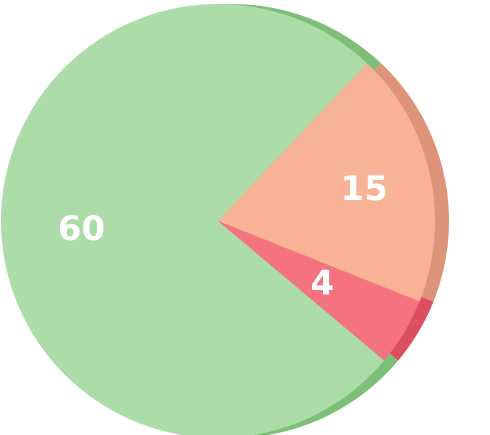  What do you see at coordinates (364, 189) in the screenshot?
I see `pie-slice-label-1: 15` at bounding box center [364, 189].